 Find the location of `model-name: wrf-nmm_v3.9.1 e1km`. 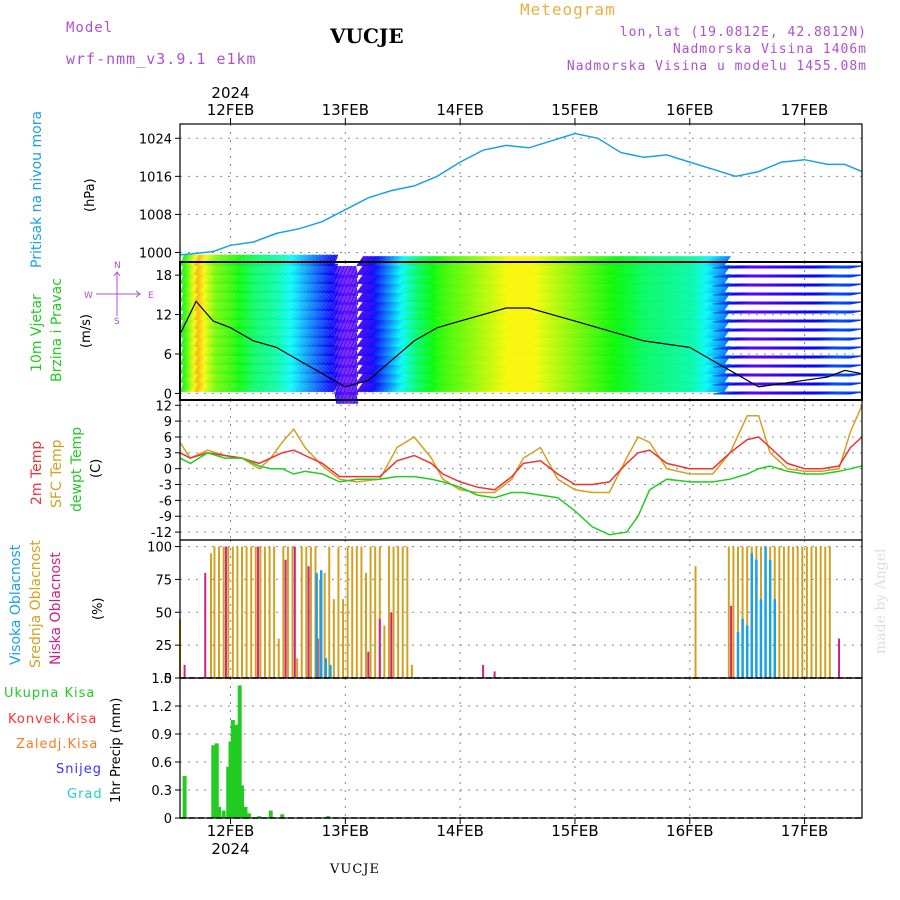

model-name: wrf-nmm_v3.9.1 e1km is located at coordinates (161, 59).